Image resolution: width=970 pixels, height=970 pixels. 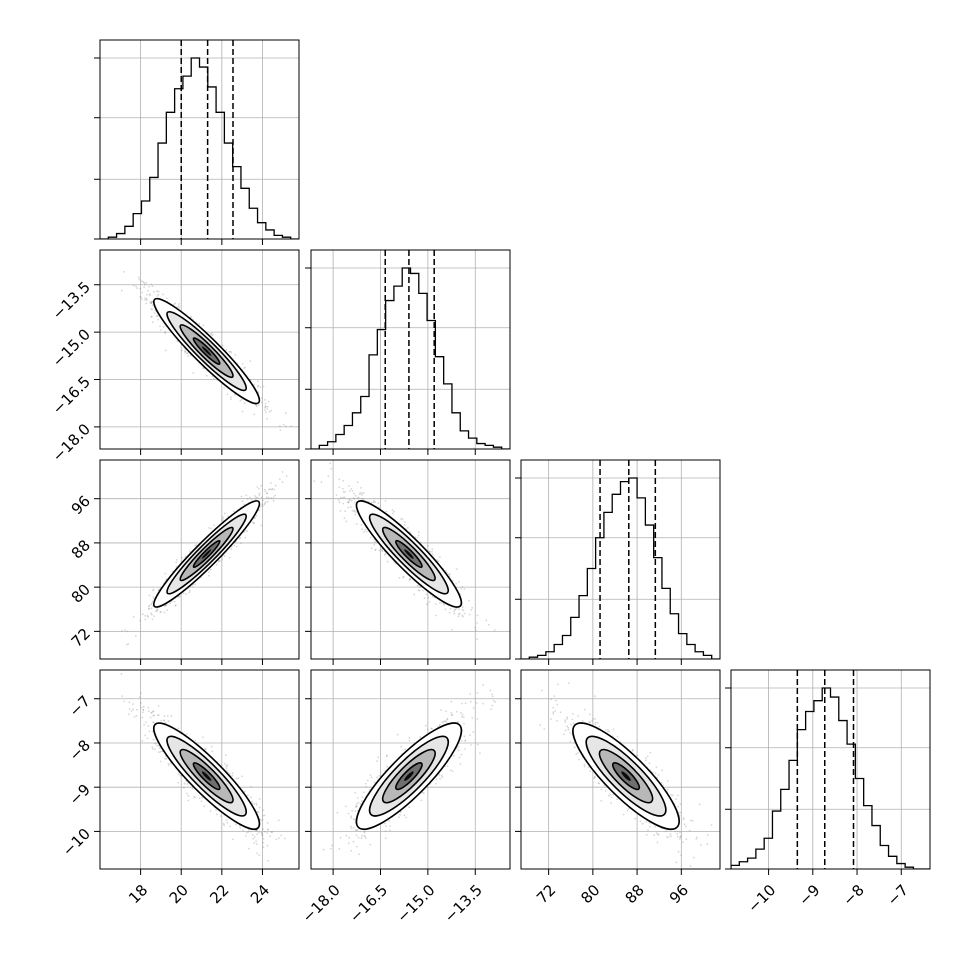 I want to click on x-tick-label: −8, so click(x=853, y=895).